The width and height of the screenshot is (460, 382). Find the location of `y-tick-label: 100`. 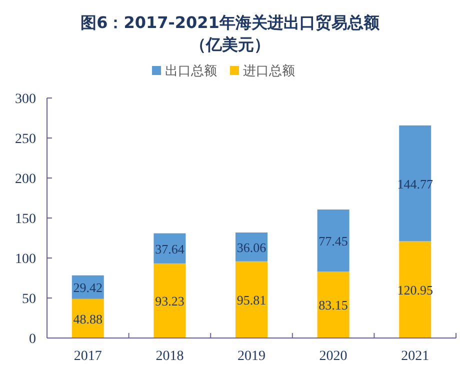

y-tick-label: 100 is located at coordinates (25, 259).